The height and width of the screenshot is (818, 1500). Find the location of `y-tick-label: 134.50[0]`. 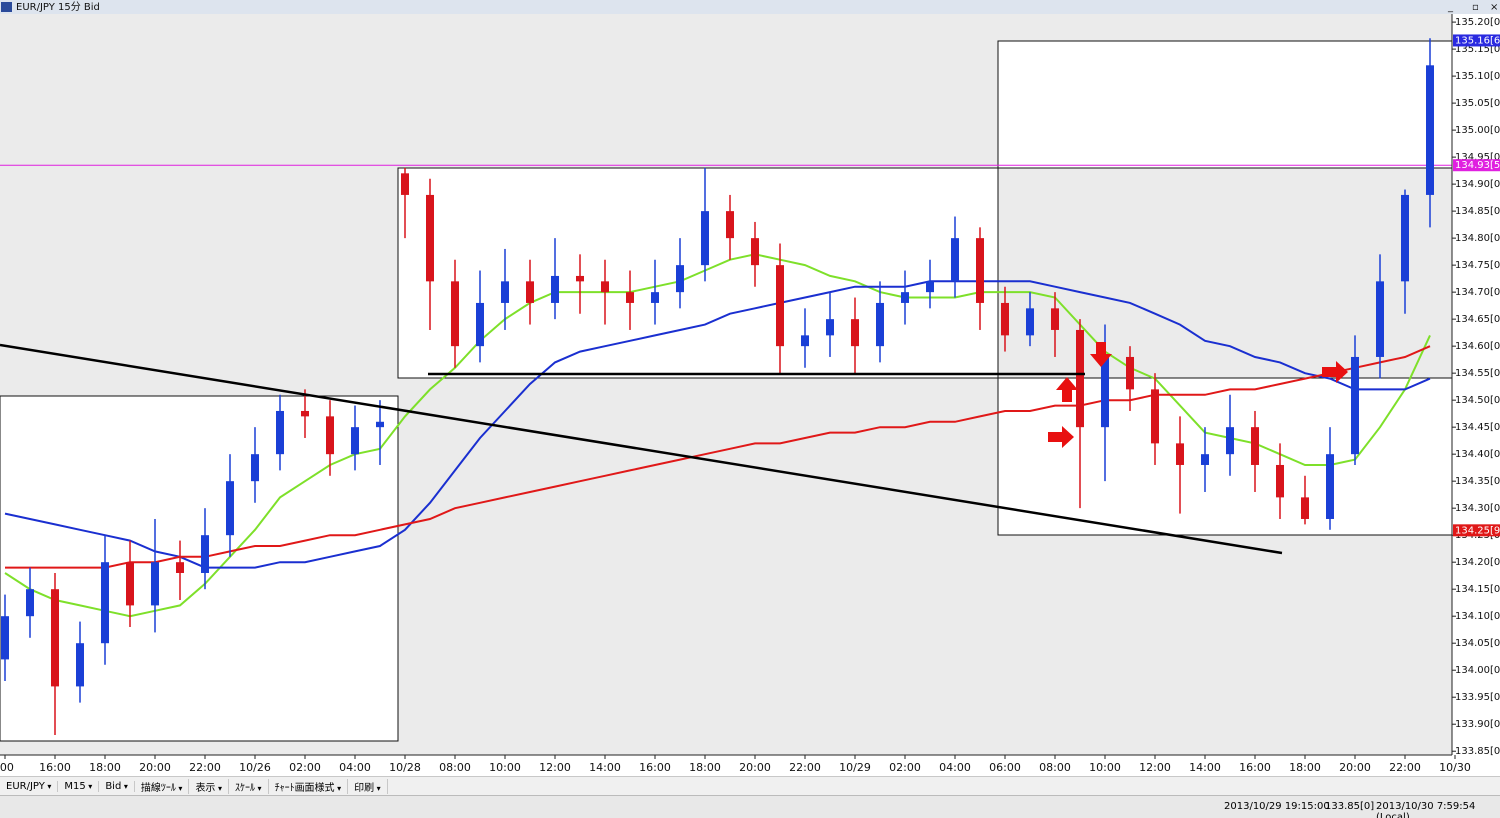

y-tick-label: 134.50[0] is located at coordinates (1477, 400).